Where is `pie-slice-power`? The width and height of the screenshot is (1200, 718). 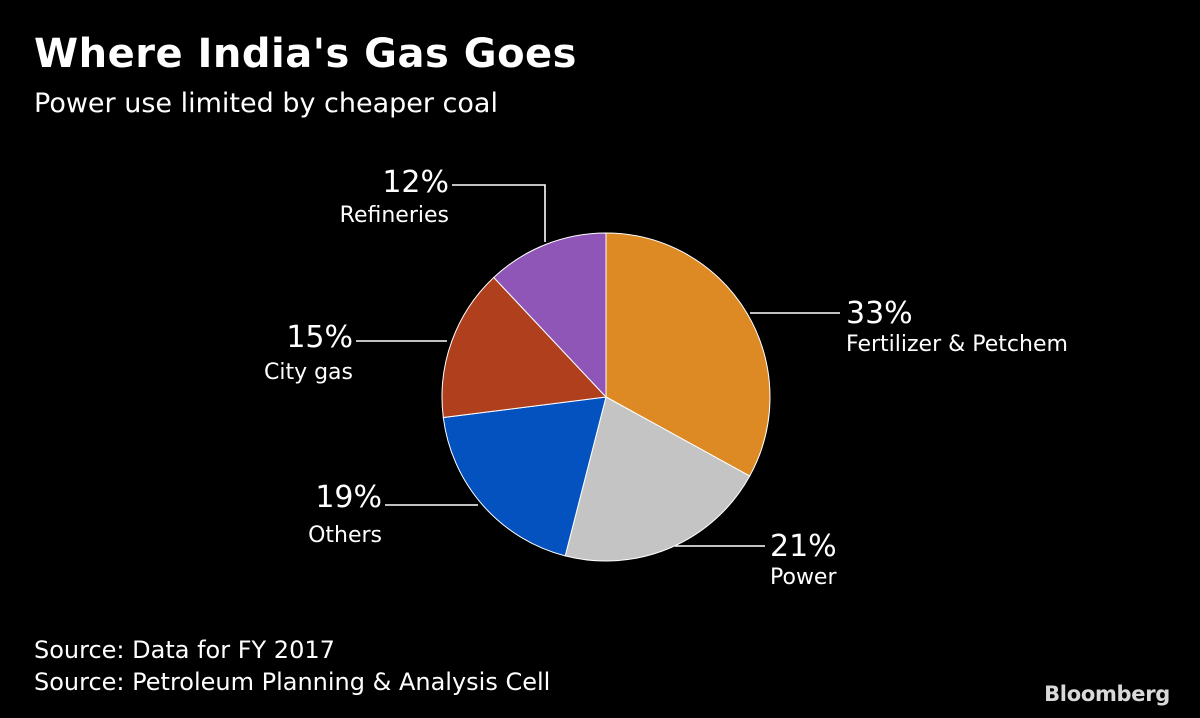 pie-slice-power is located at coordinates (657, 479).